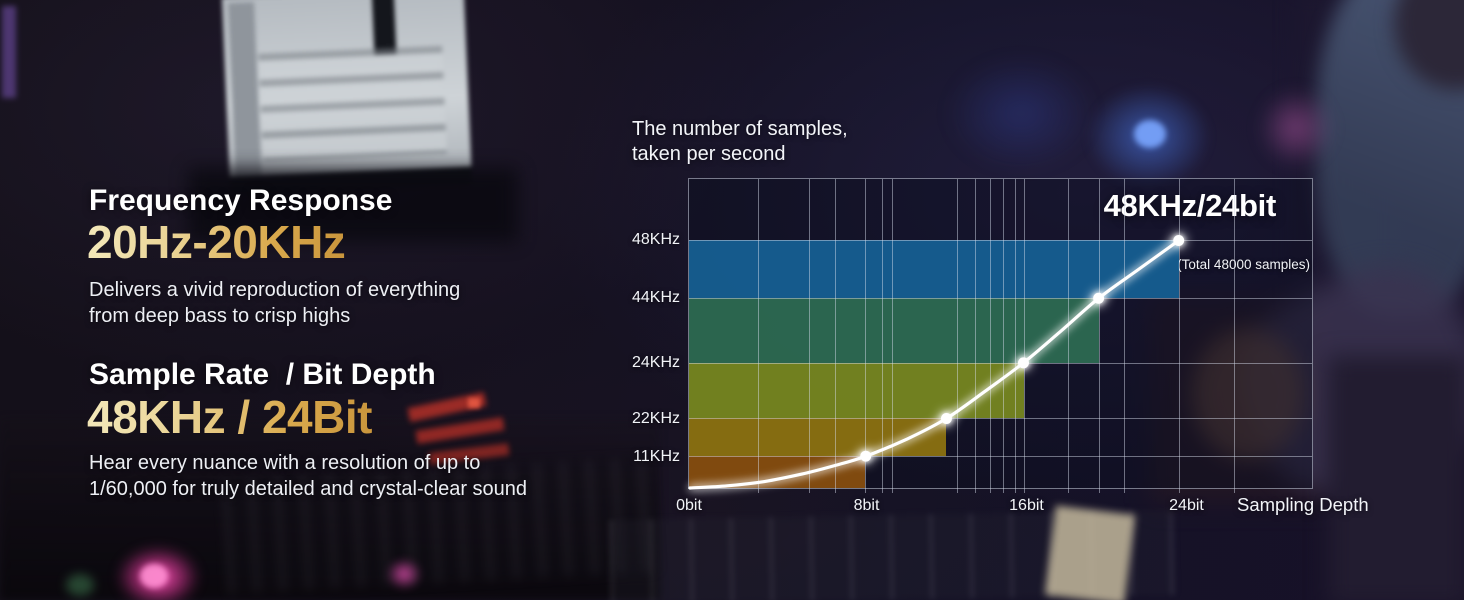 The width and height of the screenshot is (1464, 600). I want to click on y-tick-48KHz: 48KHz, so click(655, 239).